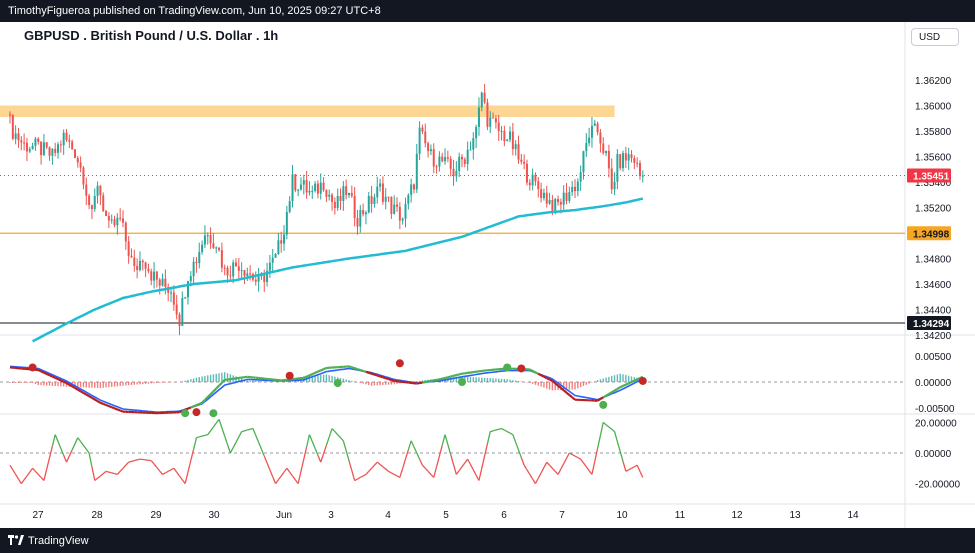  I want to click on oscillator-tick-label: 0.00000, so click(933, 454).